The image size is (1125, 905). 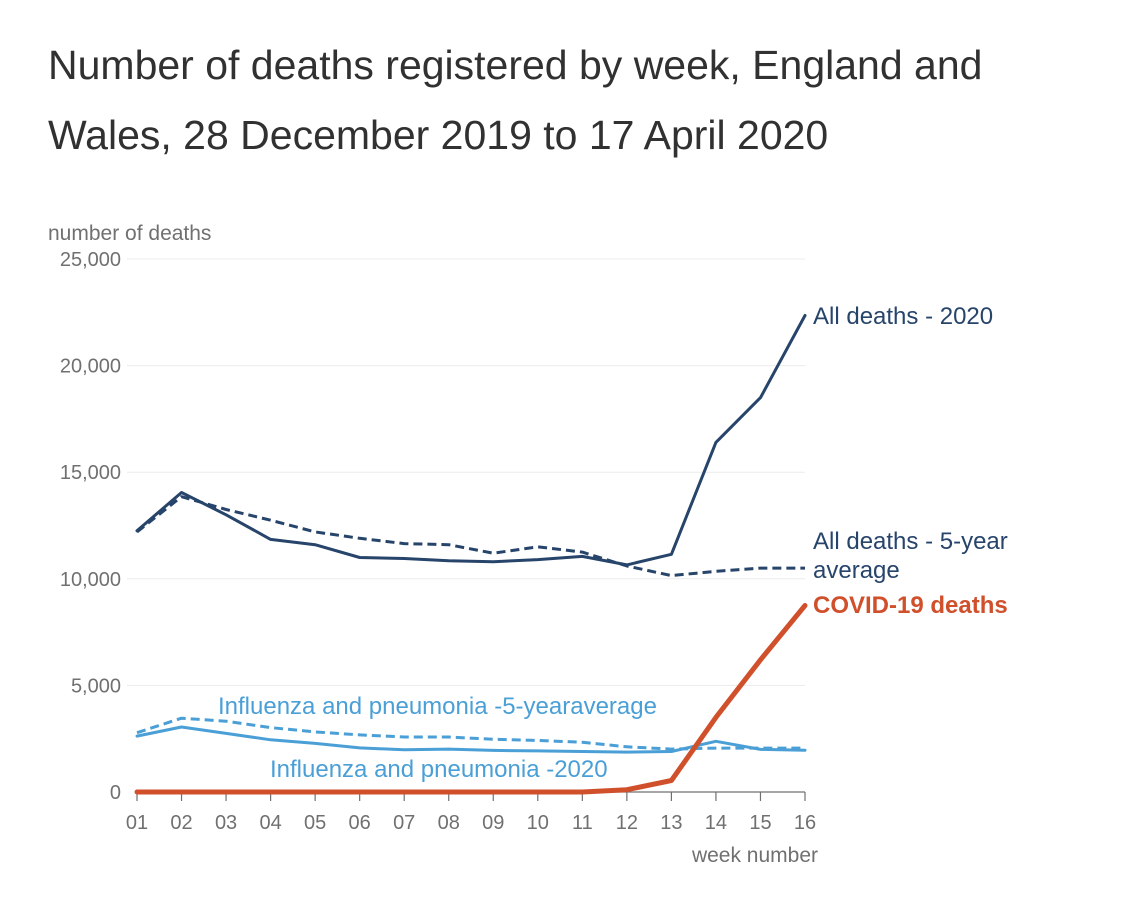 I want to click on y-tick-label: 5,000, so click(x=96, y=686).